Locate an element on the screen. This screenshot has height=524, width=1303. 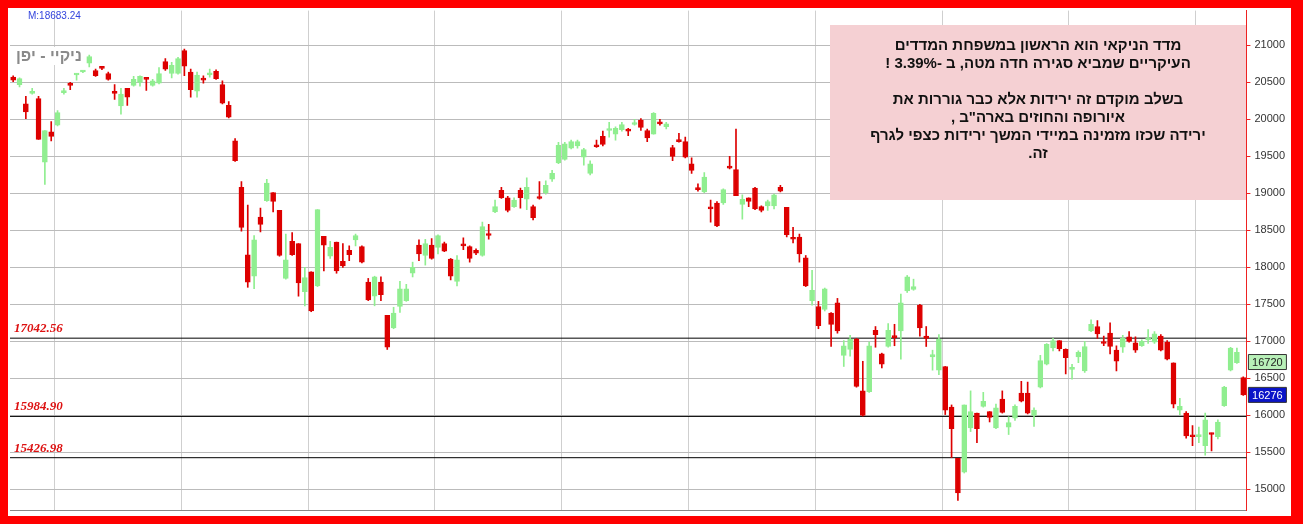
annotation: 16276 is located at coordinates (1267, 394).